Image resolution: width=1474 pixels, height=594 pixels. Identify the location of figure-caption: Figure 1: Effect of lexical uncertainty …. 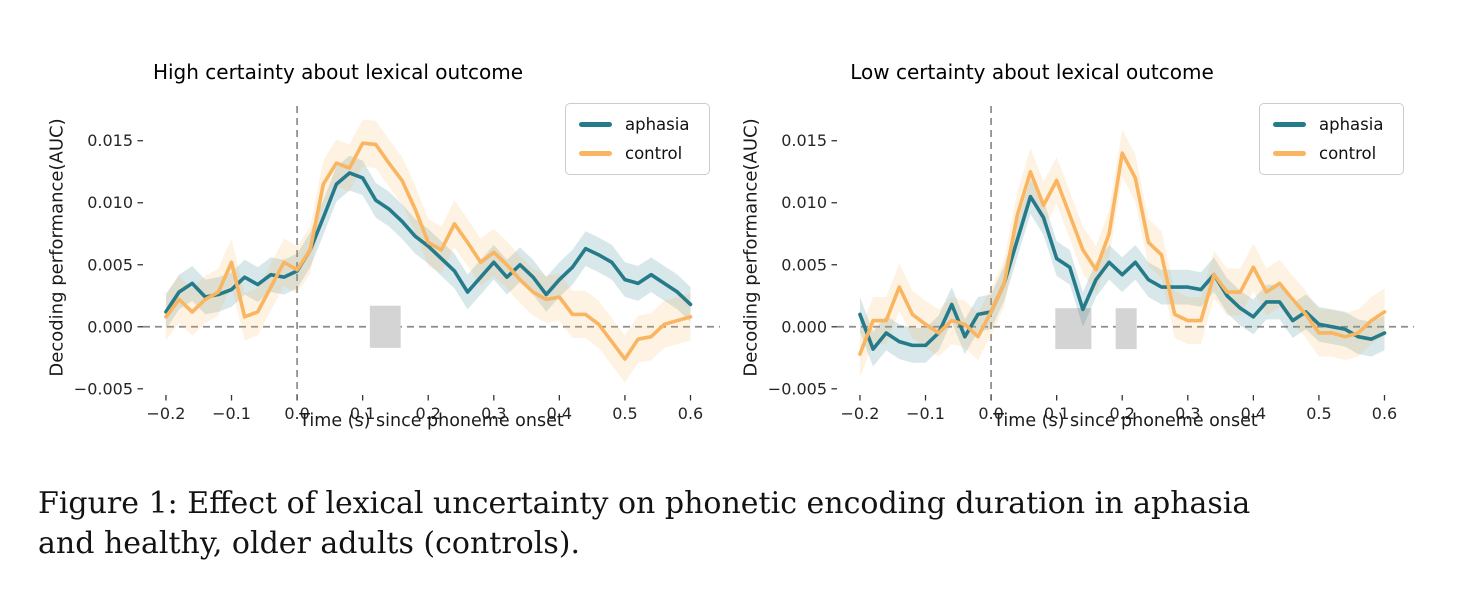
(750, 524).